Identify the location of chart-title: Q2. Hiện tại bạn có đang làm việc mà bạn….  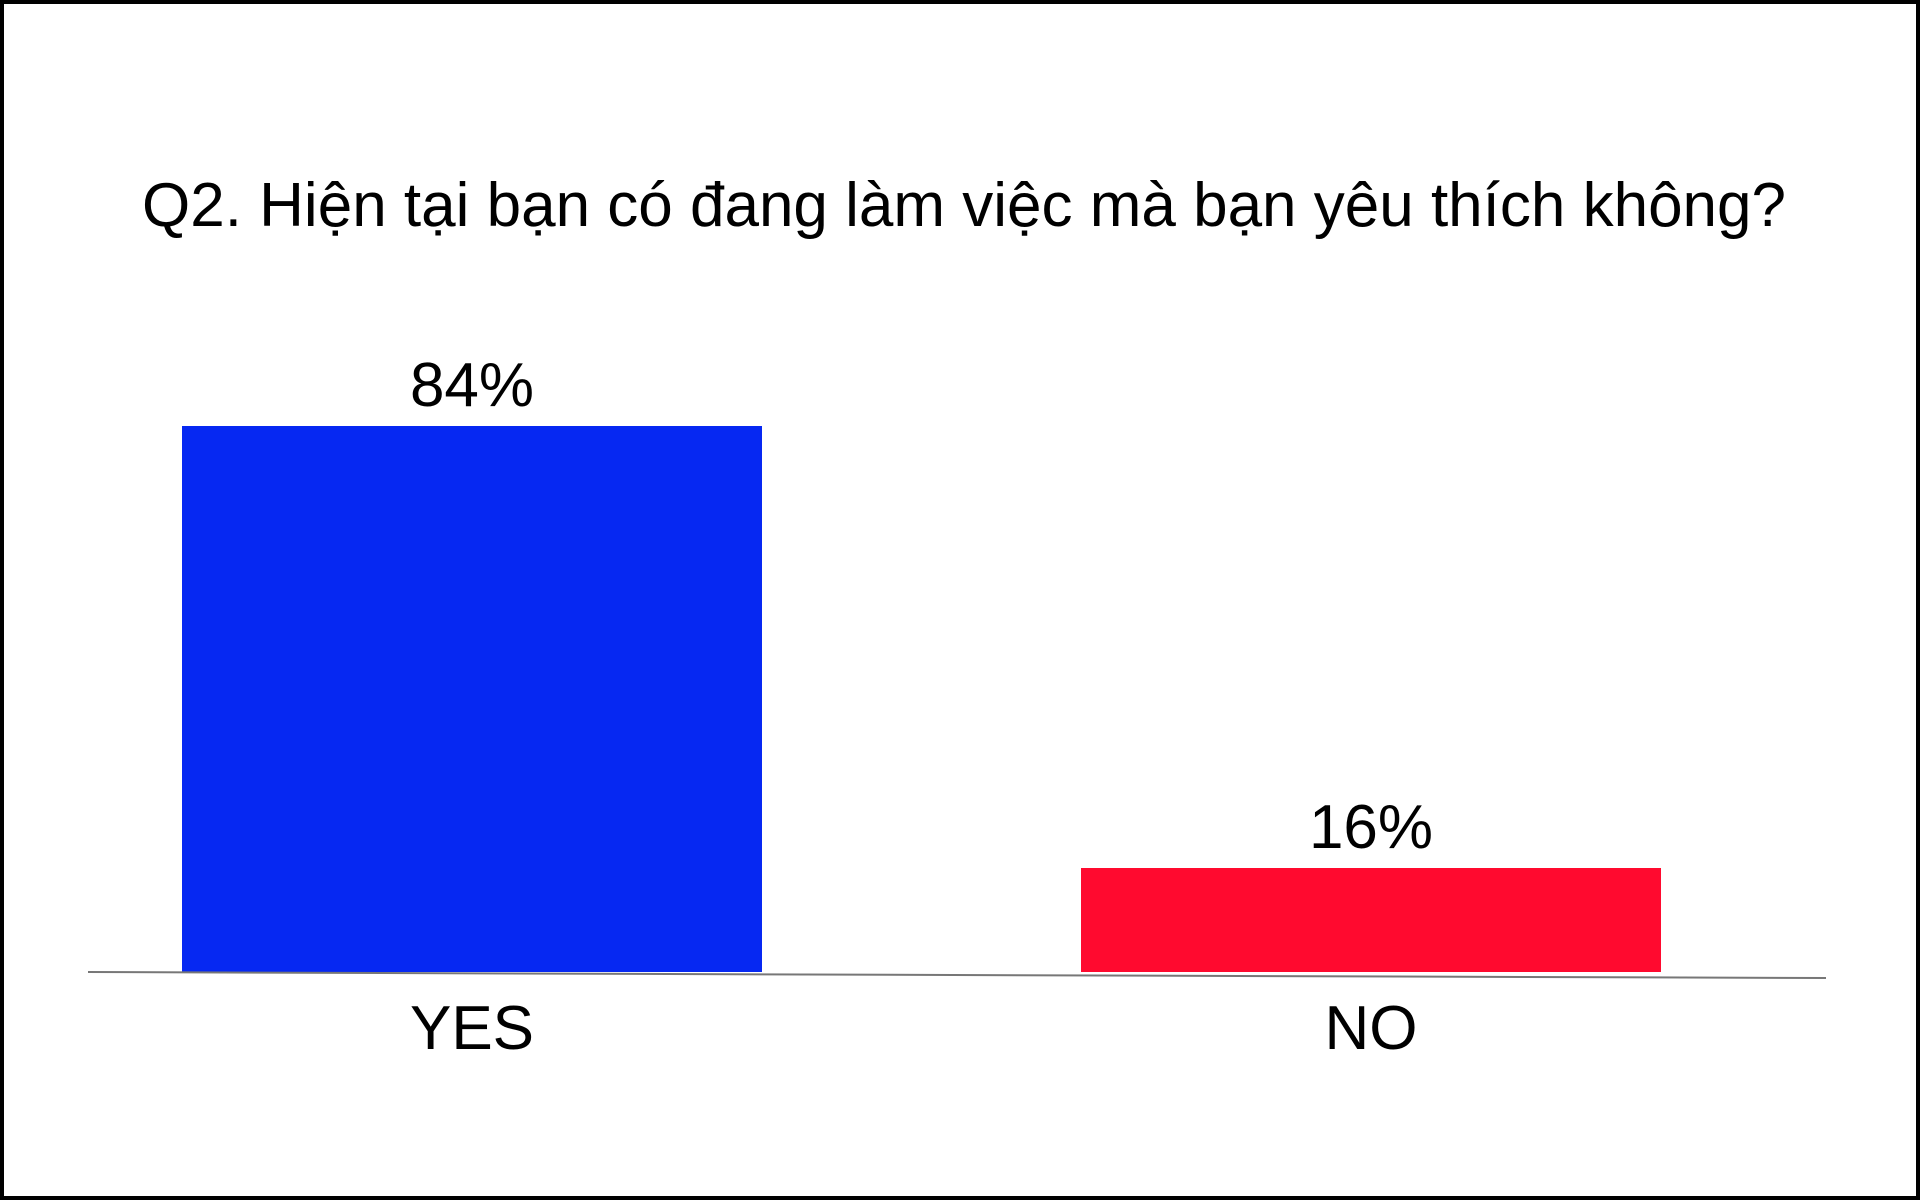
(964, 205).